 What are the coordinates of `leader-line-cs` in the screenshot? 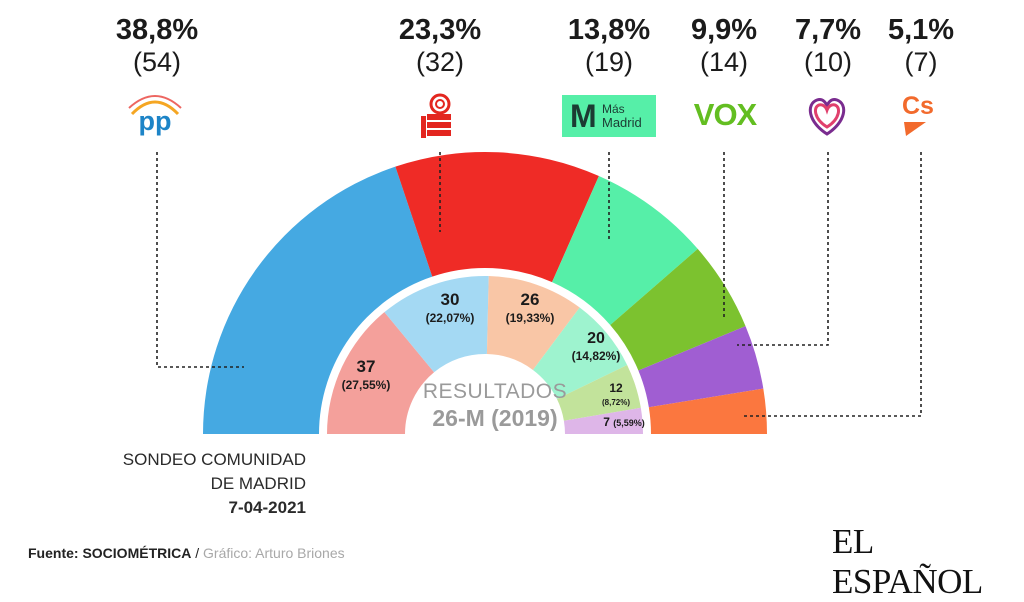 It's located at (833, 284).